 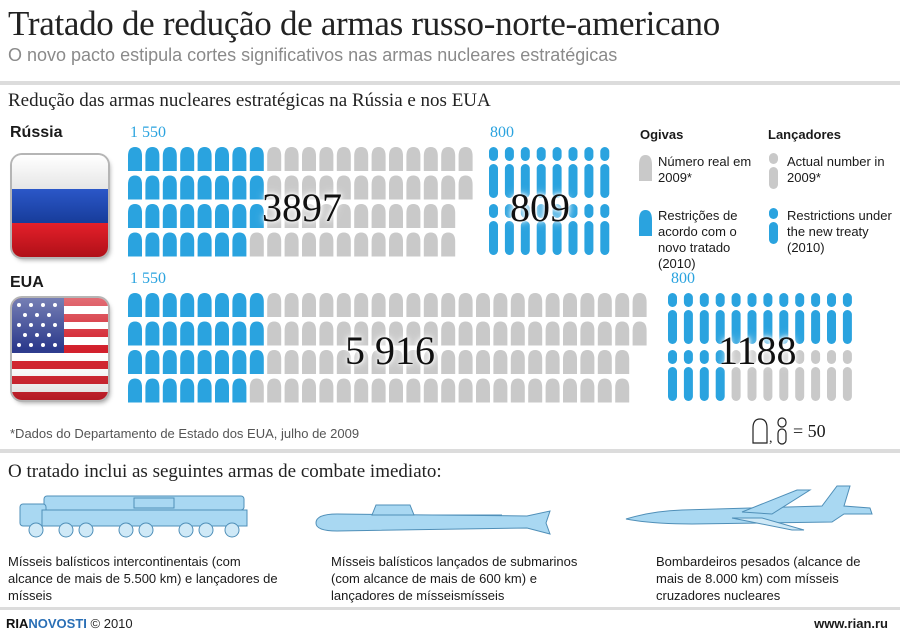 What do you see at coordinates (662, 134) in the screenshot?
I see `legend-warheads-title: Ogivas` at bounding box center [662, 134].